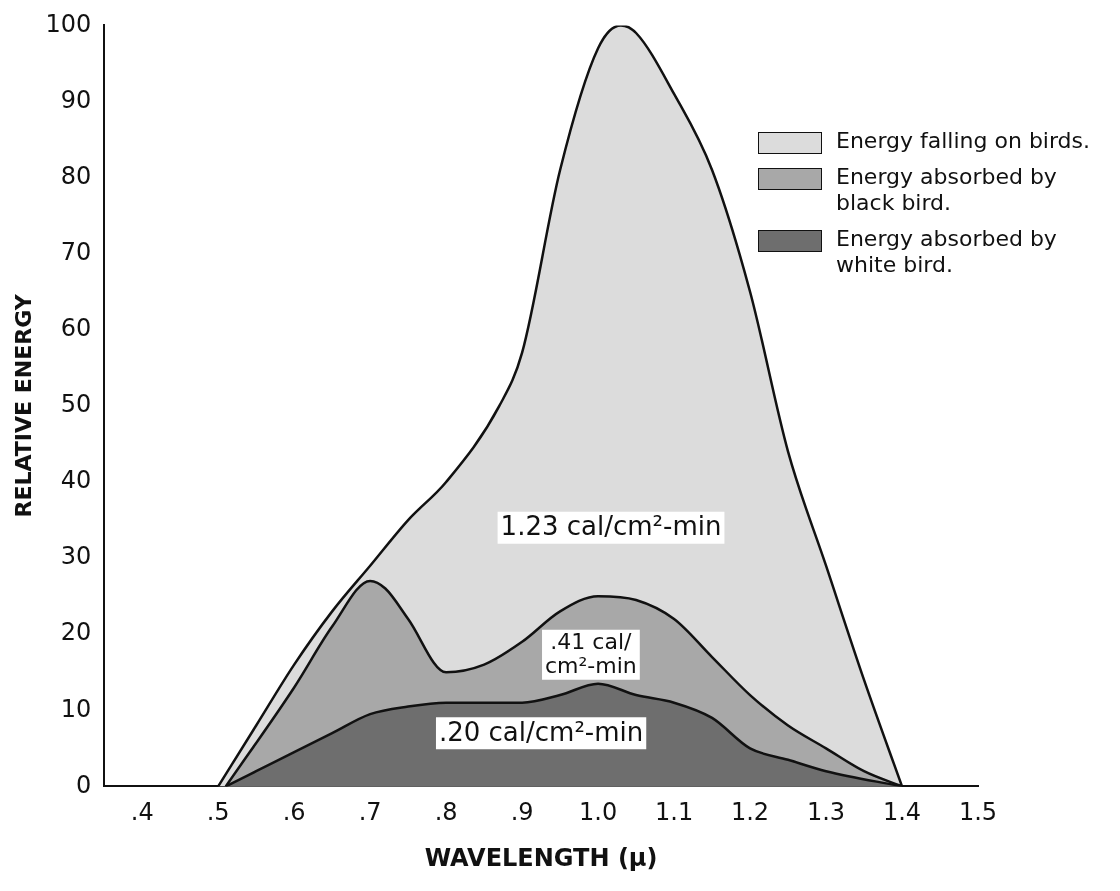 Image resolution: width=1120 pixels, height=891 pixels. I want to click on annotation: 1.23 cal/cm²-min, so click(611, 526).